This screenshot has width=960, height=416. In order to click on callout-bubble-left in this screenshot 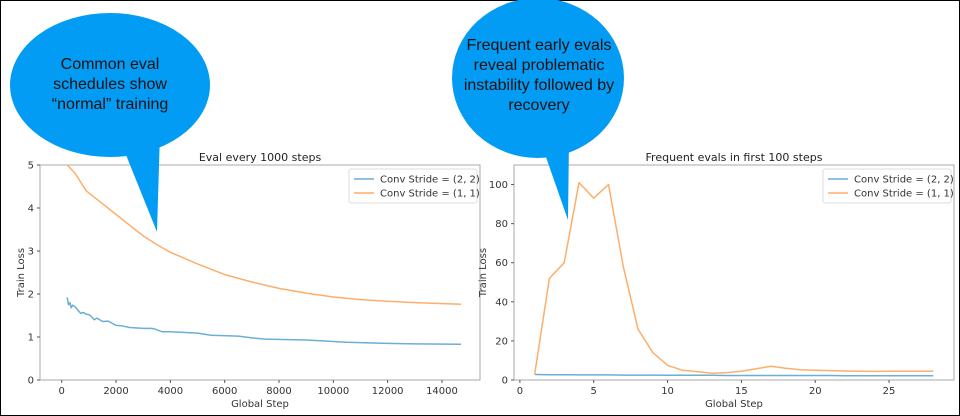, I will do `click(110, 122)`.